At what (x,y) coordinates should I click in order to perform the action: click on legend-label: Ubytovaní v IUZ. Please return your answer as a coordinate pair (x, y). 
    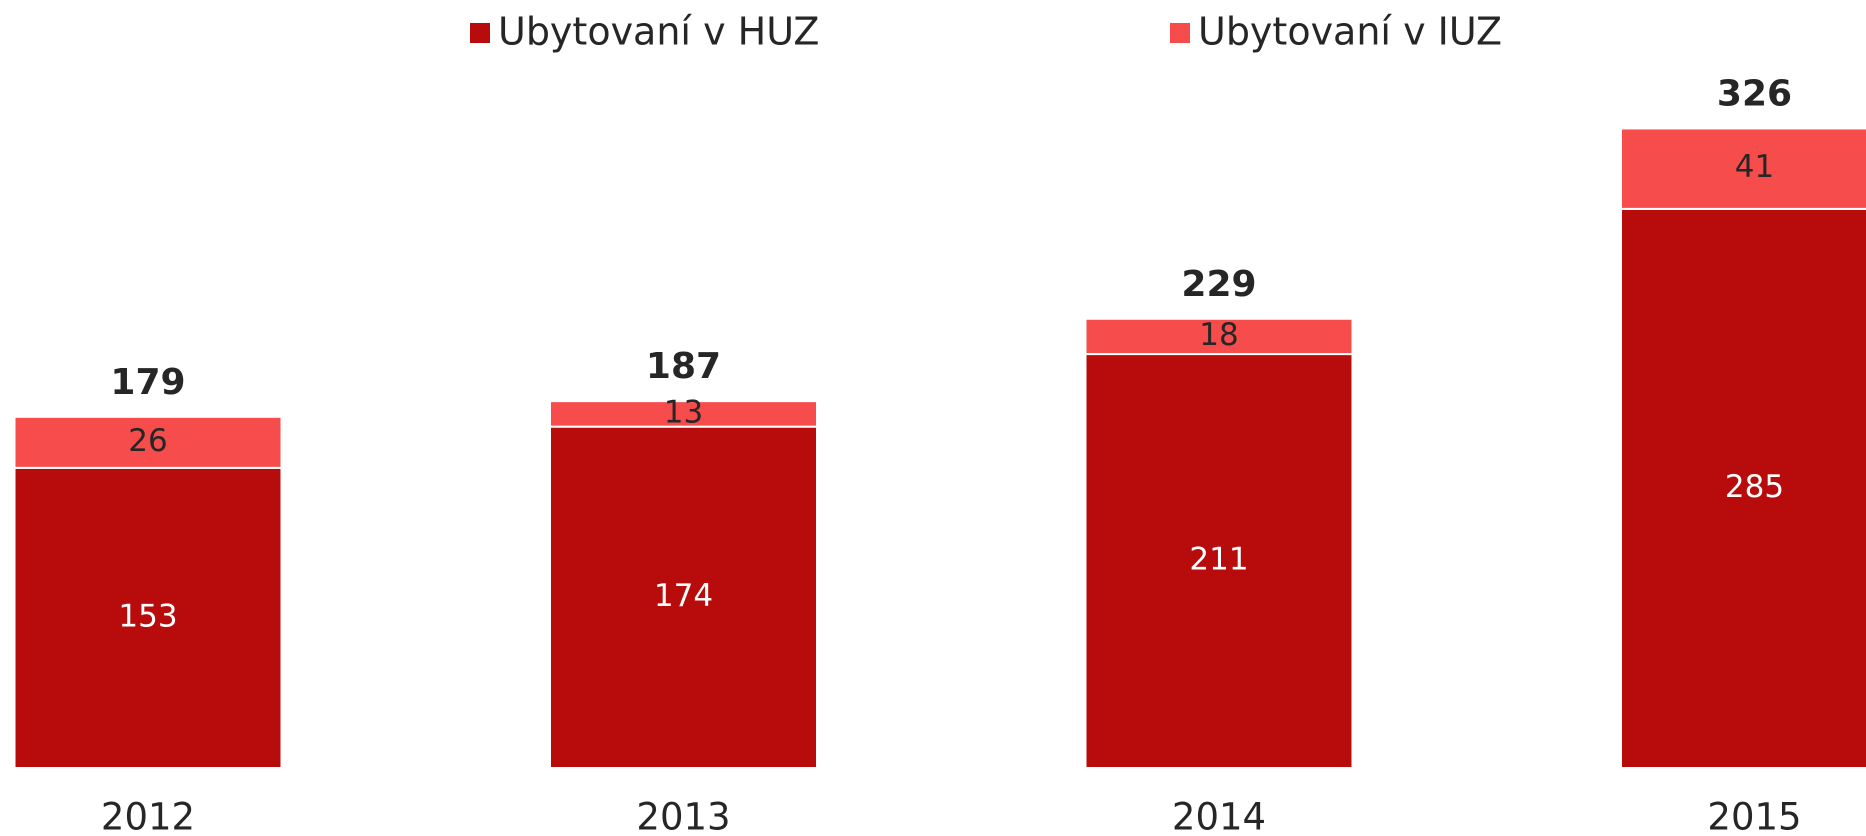
    Looking at the image, I should click on (1350, 32).